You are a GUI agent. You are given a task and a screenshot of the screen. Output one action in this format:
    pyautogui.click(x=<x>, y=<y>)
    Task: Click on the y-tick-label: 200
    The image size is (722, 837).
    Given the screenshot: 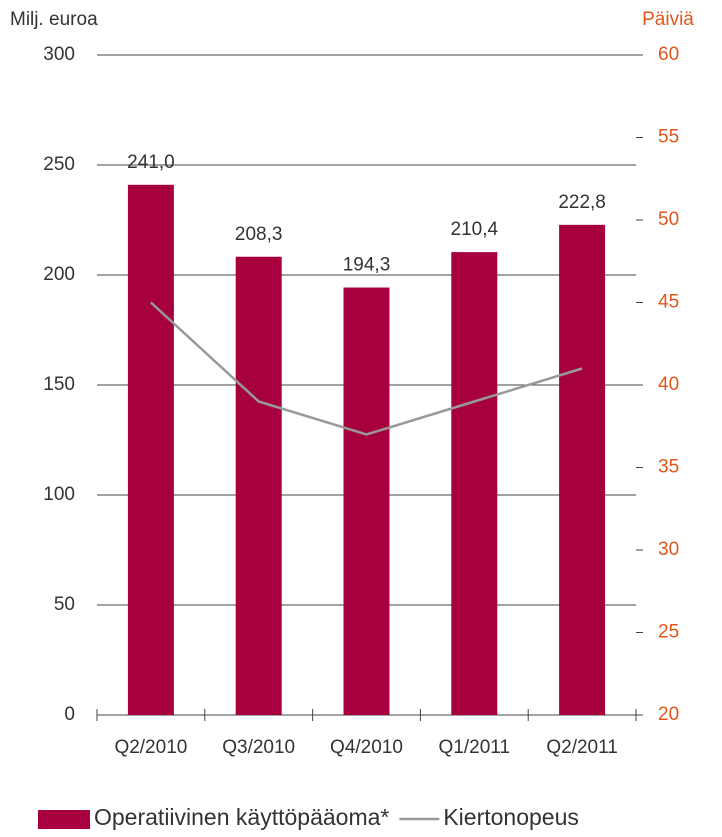 What is the action you would take?
    pyautogui.click(x=59, y=274)
    